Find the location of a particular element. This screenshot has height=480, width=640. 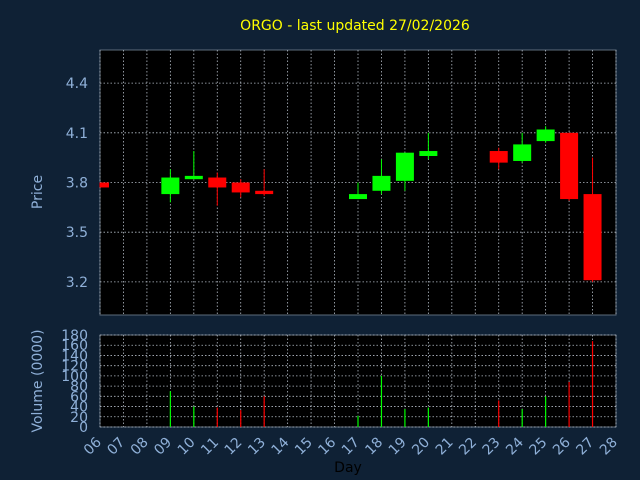

volume-tick-label: 140 is located at coordinates (74, 356).